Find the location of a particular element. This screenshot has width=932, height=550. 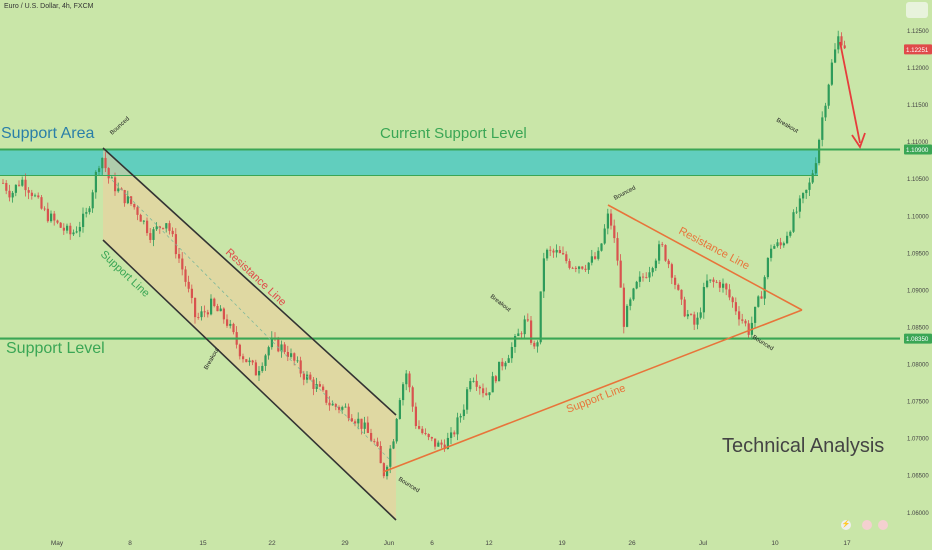

price-tick-label: 1.11500 is located at coordinates (918, 106).